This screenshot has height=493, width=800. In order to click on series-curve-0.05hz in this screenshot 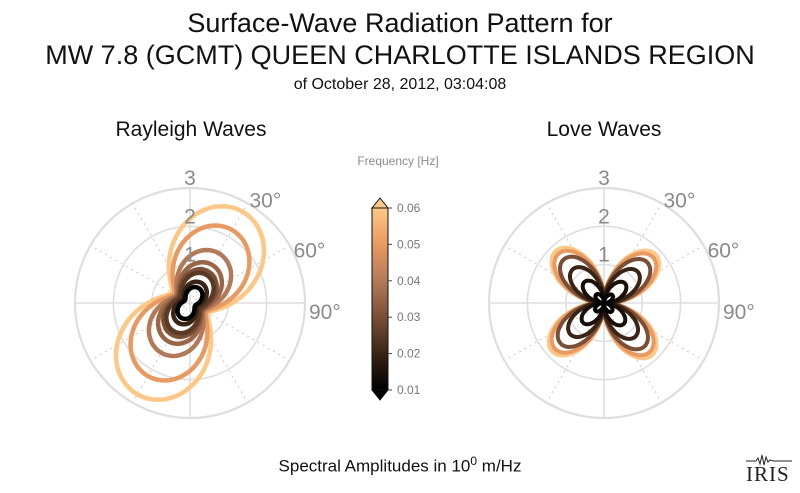, I will do `click(190, 303)`.